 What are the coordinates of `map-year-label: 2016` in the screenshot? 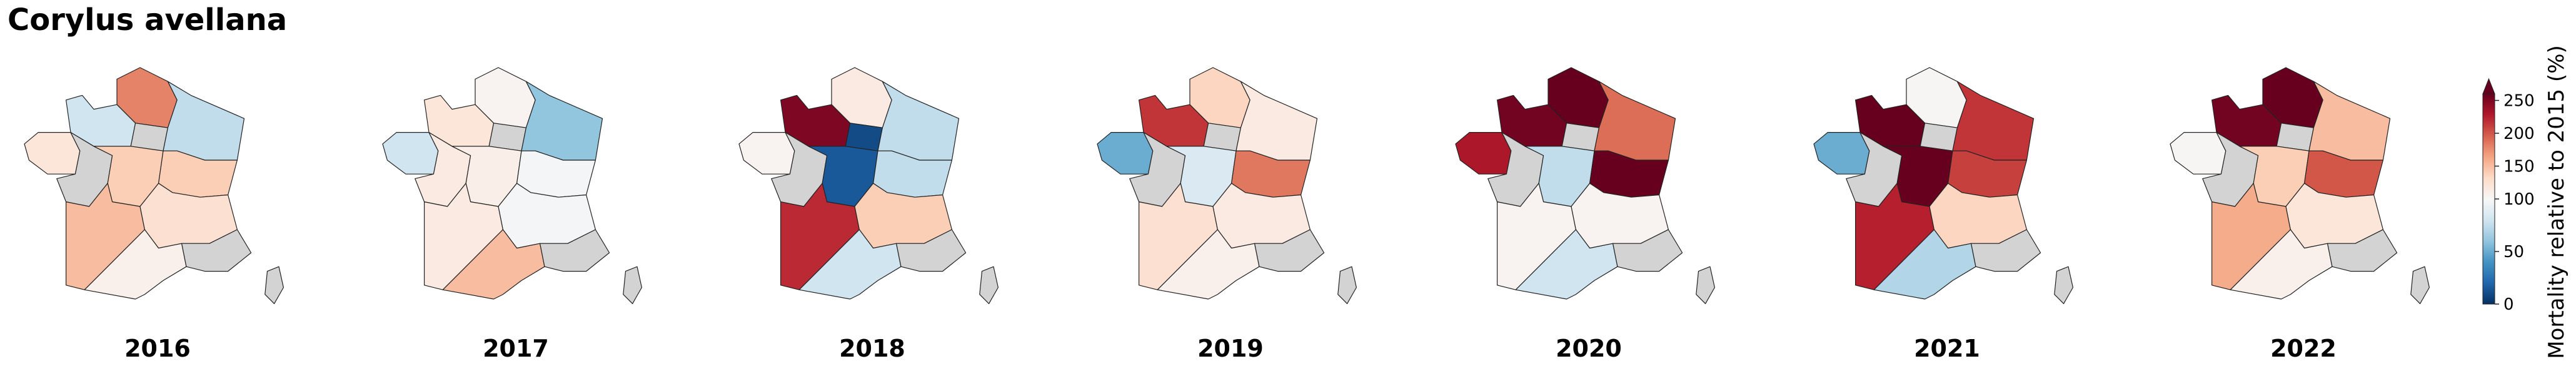 It's located at (157, 349).